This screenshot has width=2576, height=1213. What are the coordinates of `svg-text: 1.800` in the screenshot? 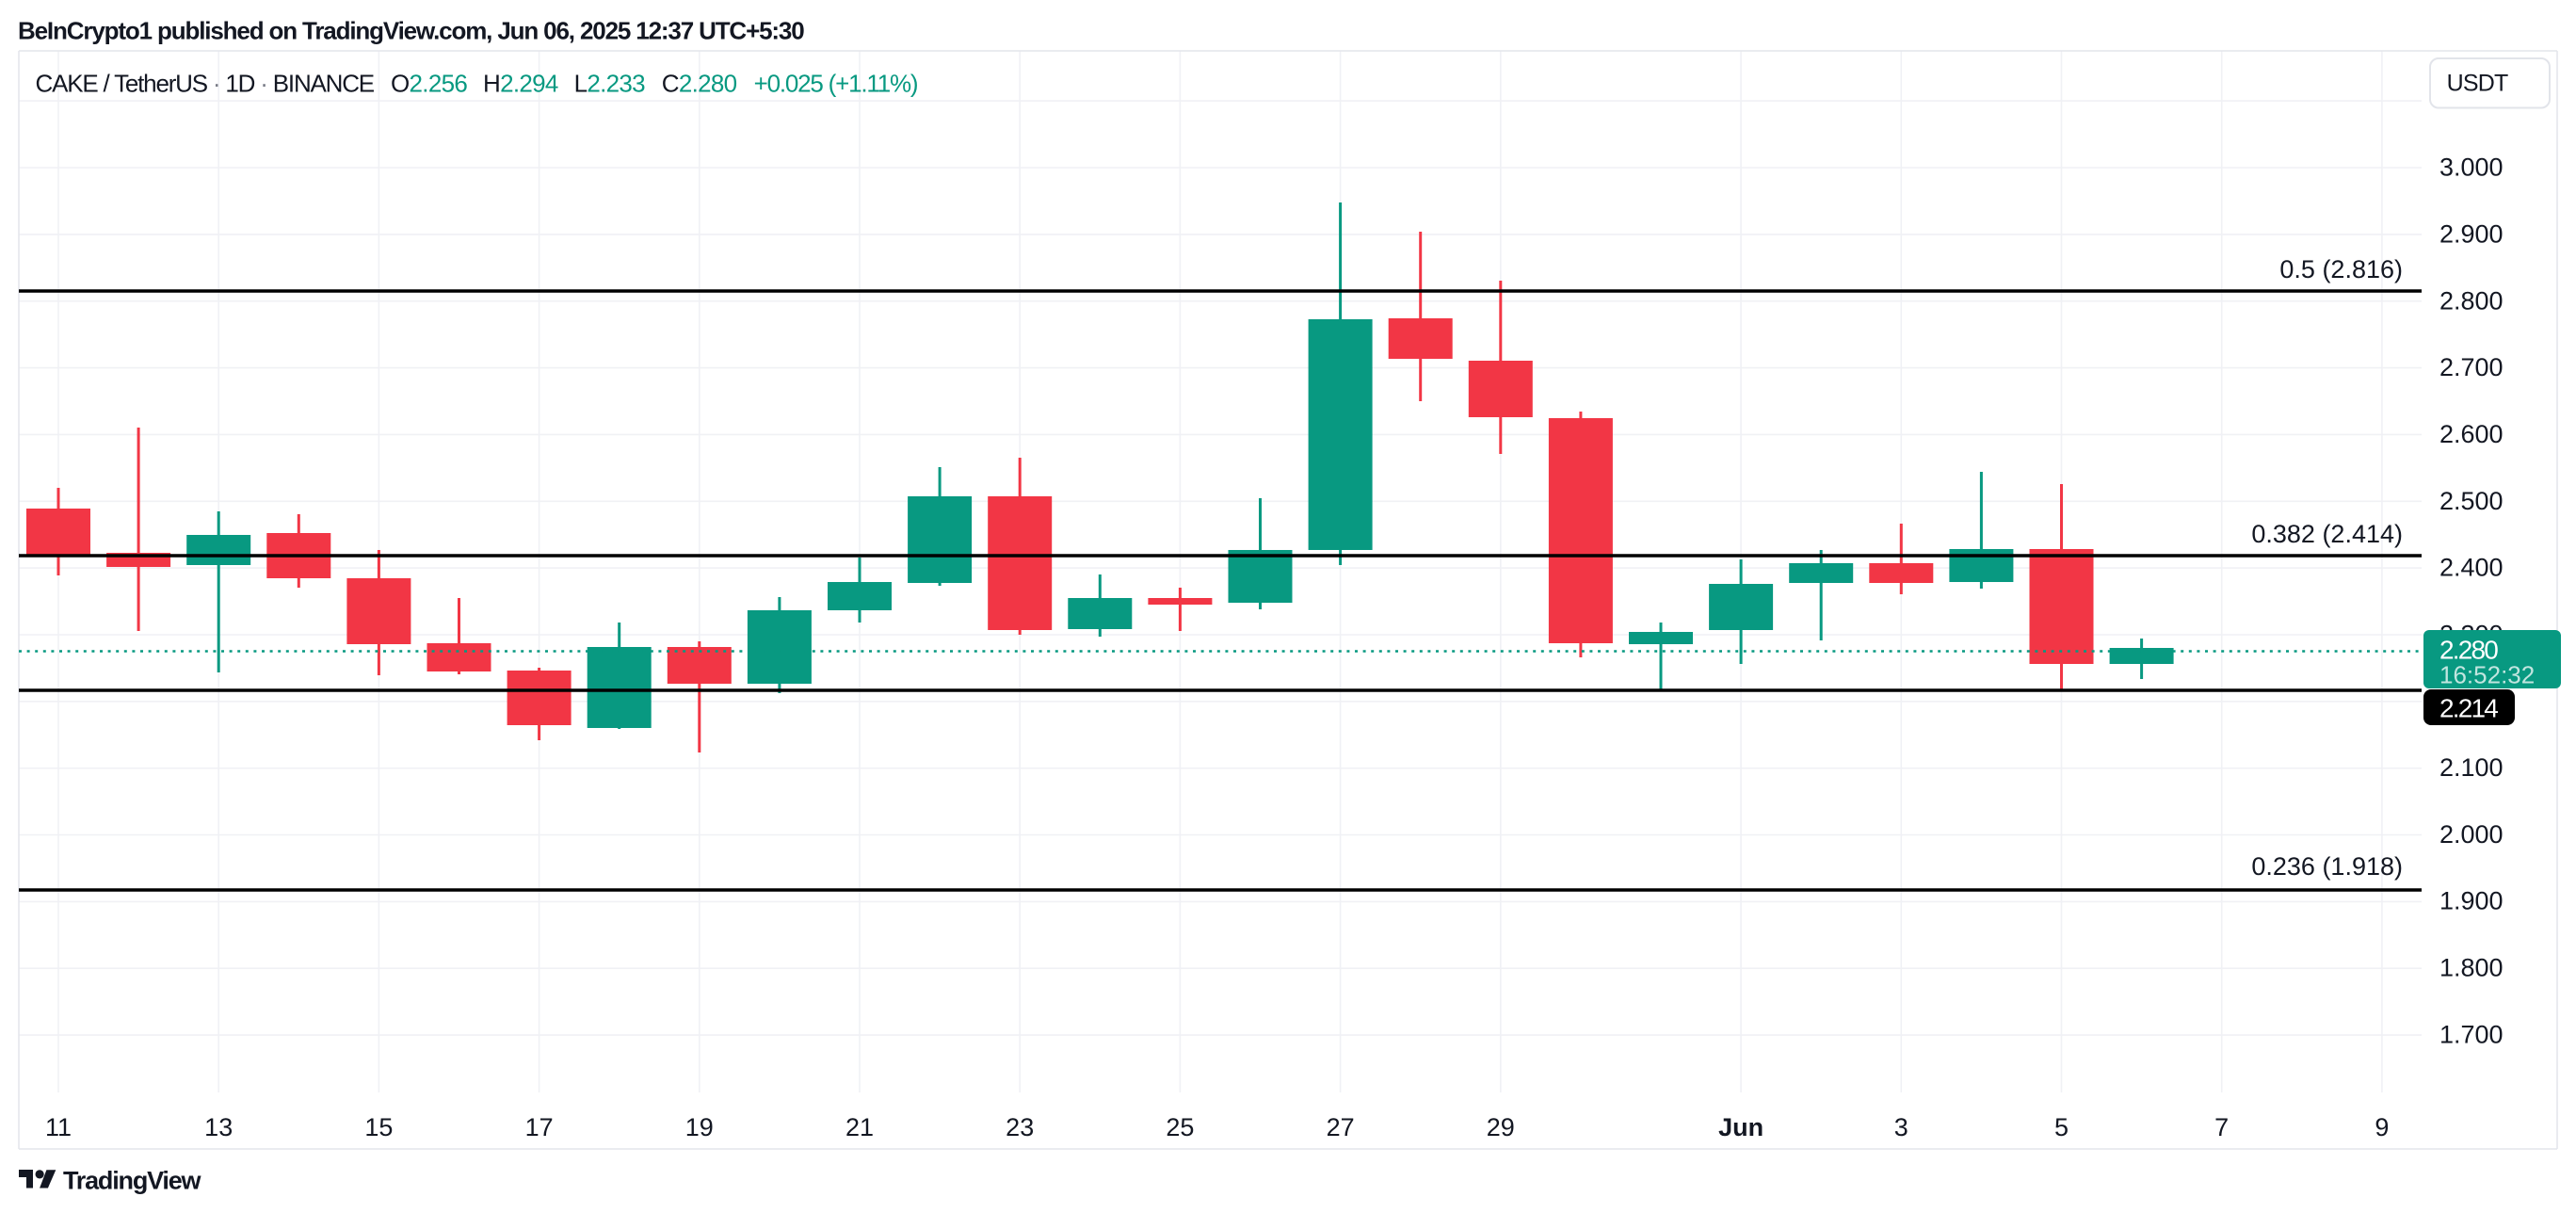 It's located at (2471, 968).